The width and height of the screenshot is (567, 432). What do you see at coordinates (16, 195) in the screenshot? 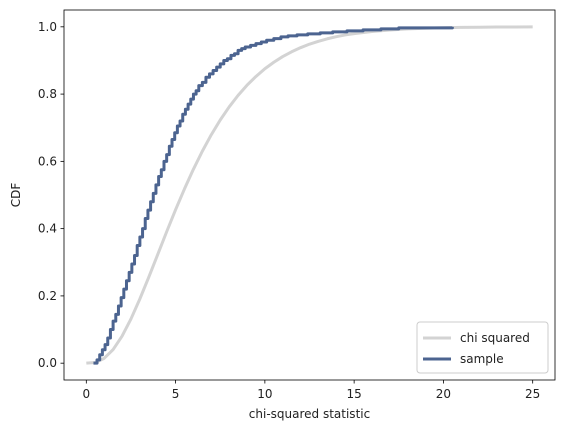
I see `y-axis-label: CDF` at bounding box center [16, 195].